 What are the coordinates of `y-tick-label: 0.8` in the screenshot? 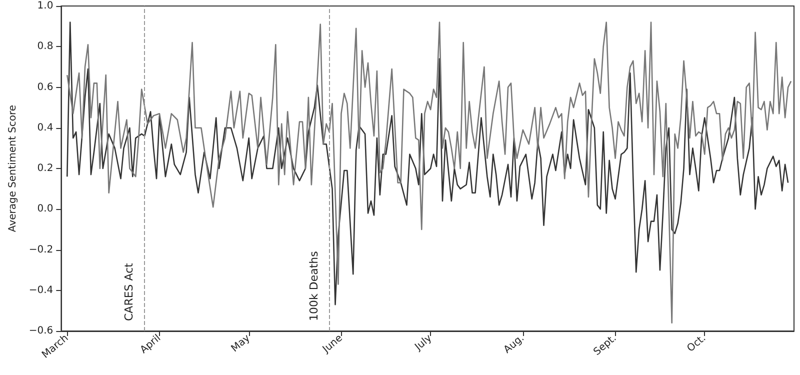 It's located at (45, 46).